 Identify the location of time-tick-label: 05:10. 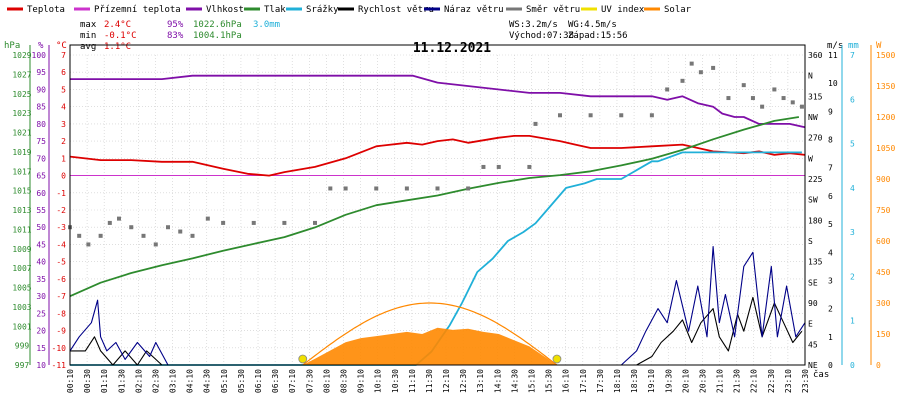
(224, 381).